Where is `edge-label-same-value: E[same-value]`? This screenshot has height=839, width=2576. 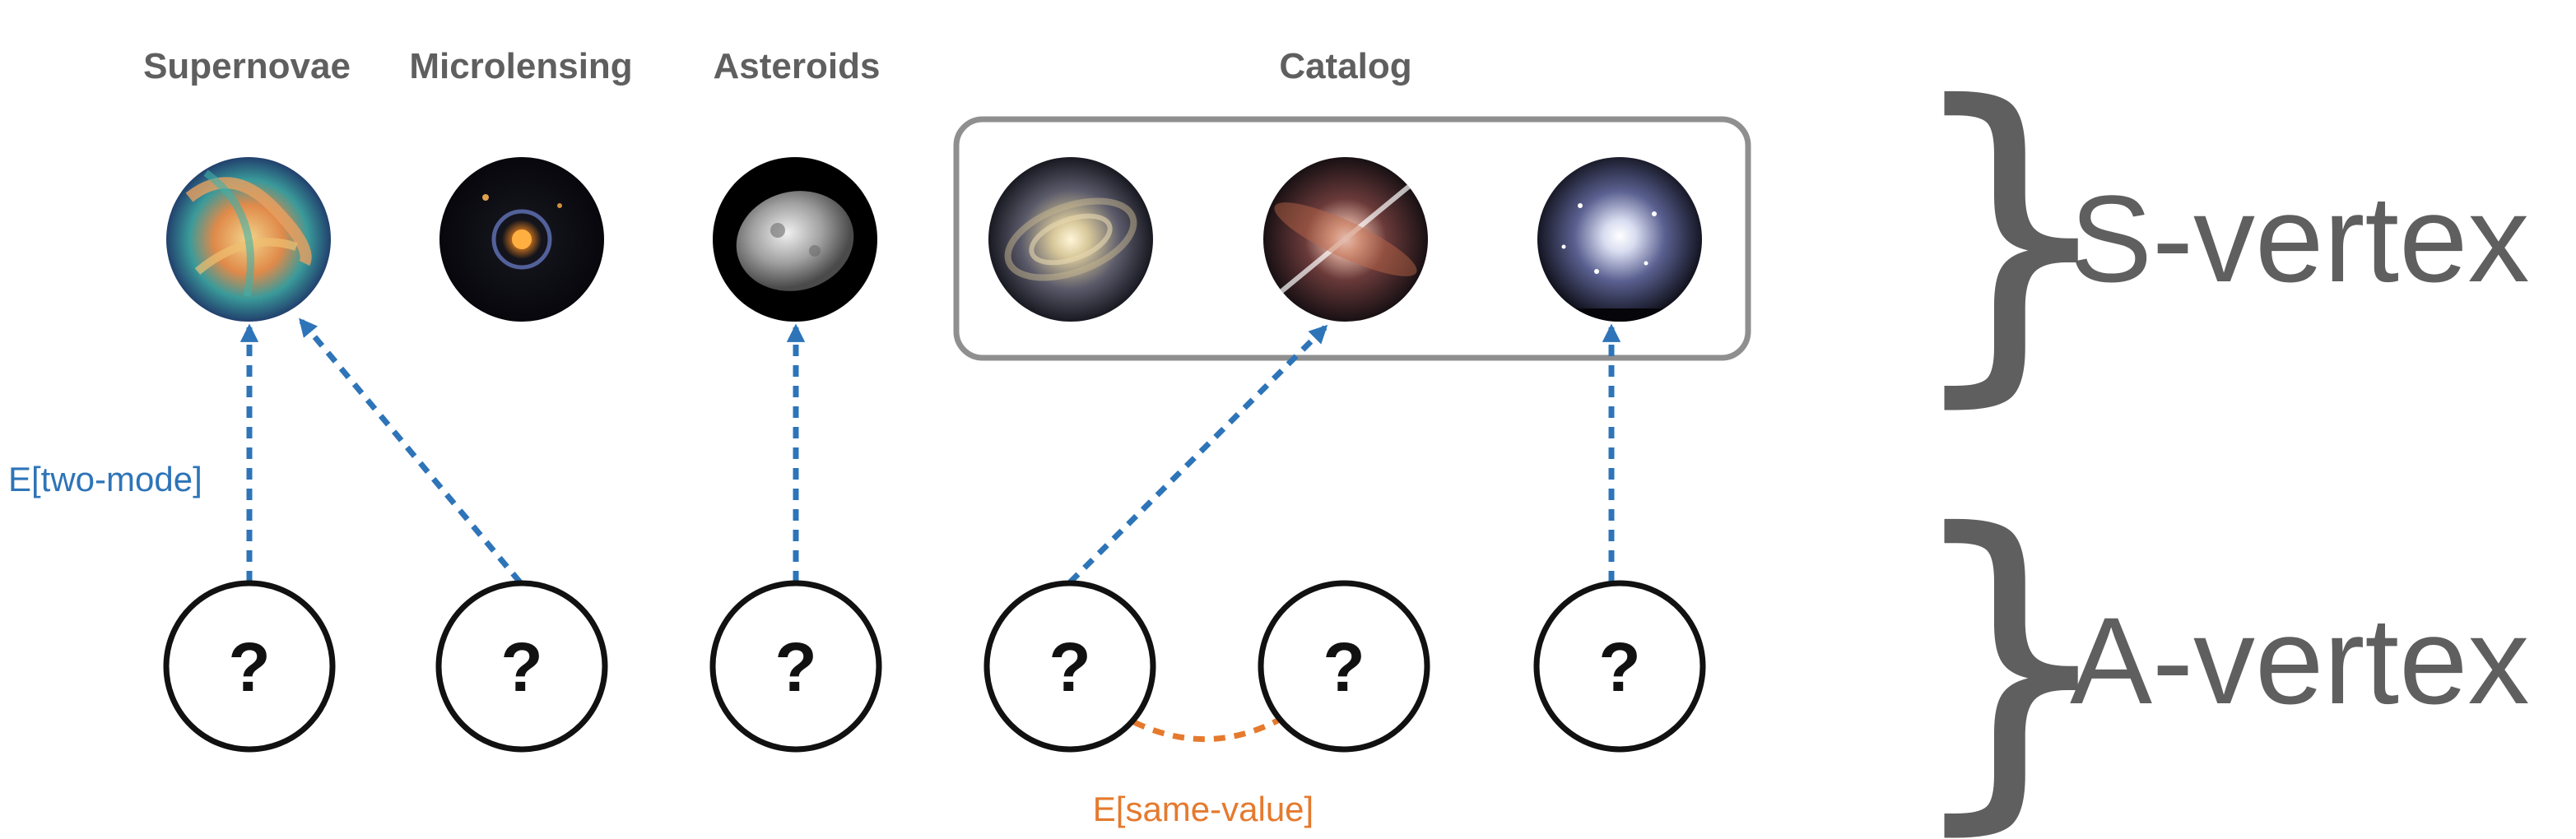
edge-label-same-value: E[same-value] is located at coordinates (1203, 809).